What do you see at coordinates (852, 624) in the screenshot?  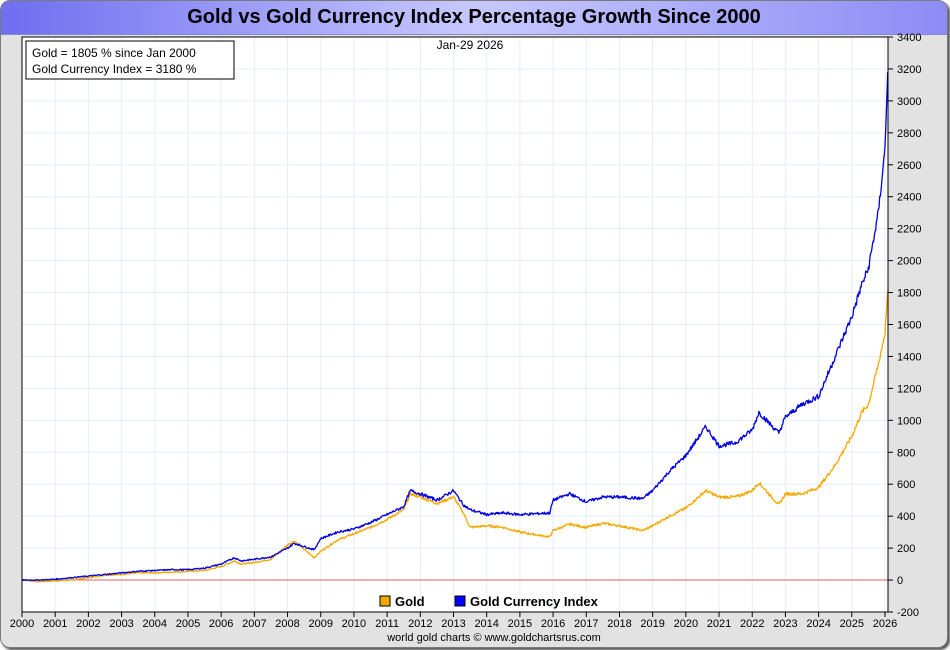 I see `x-tick-label: 2025` at bounding box center [852, 624].